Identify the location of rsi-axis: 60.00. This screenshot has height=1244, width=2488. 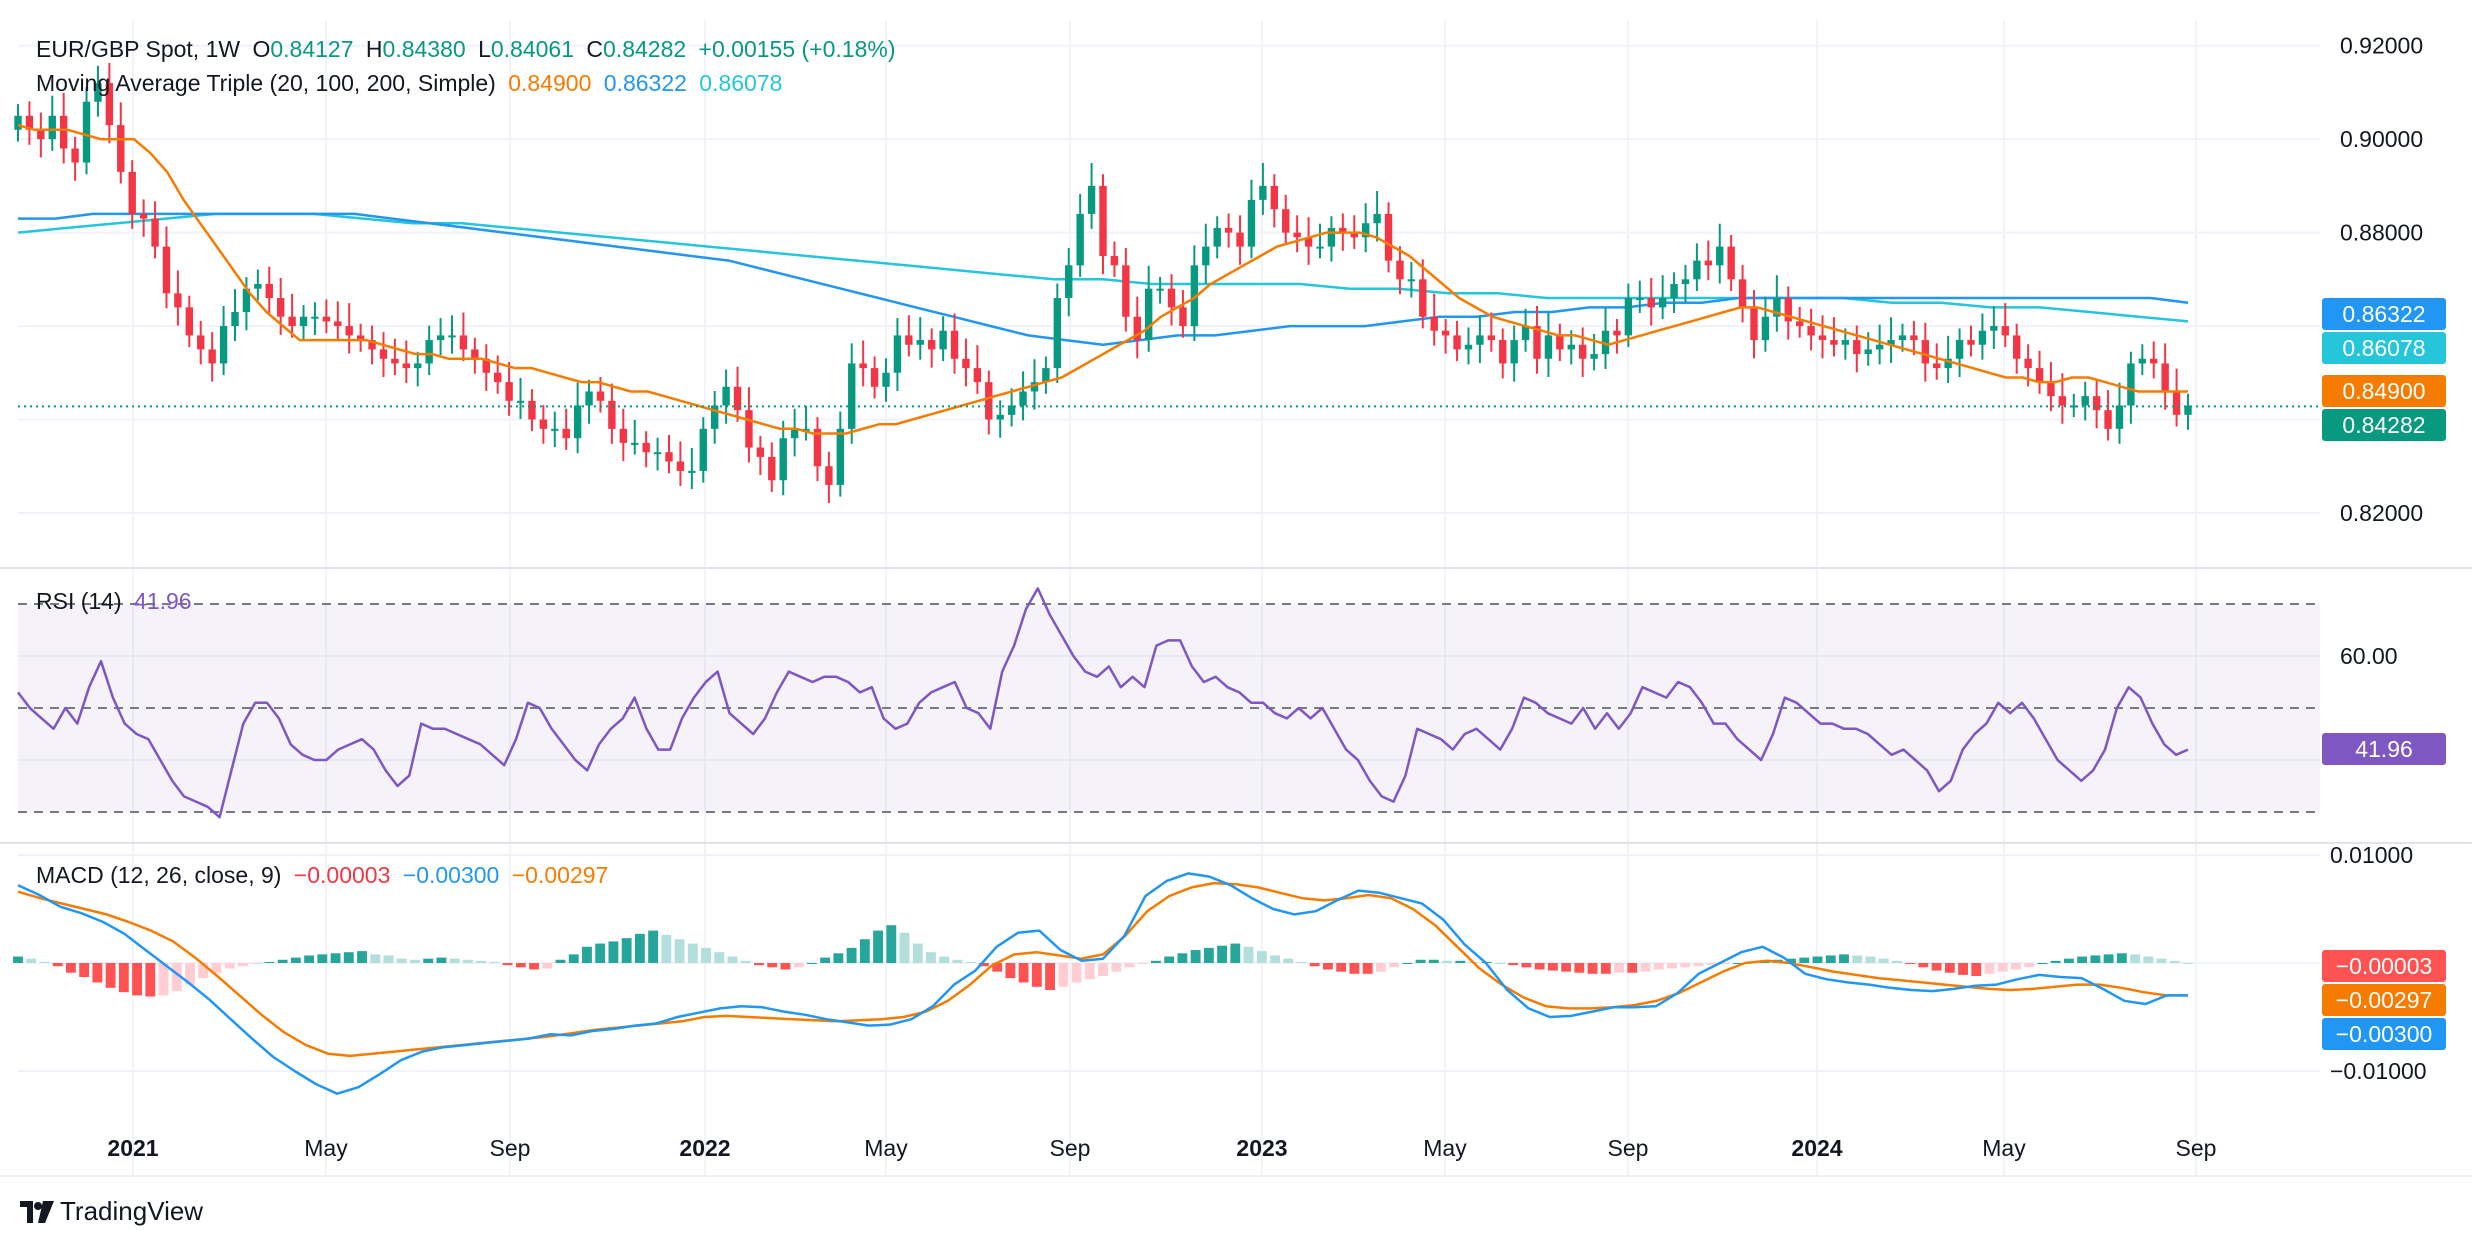
(2369, 656).